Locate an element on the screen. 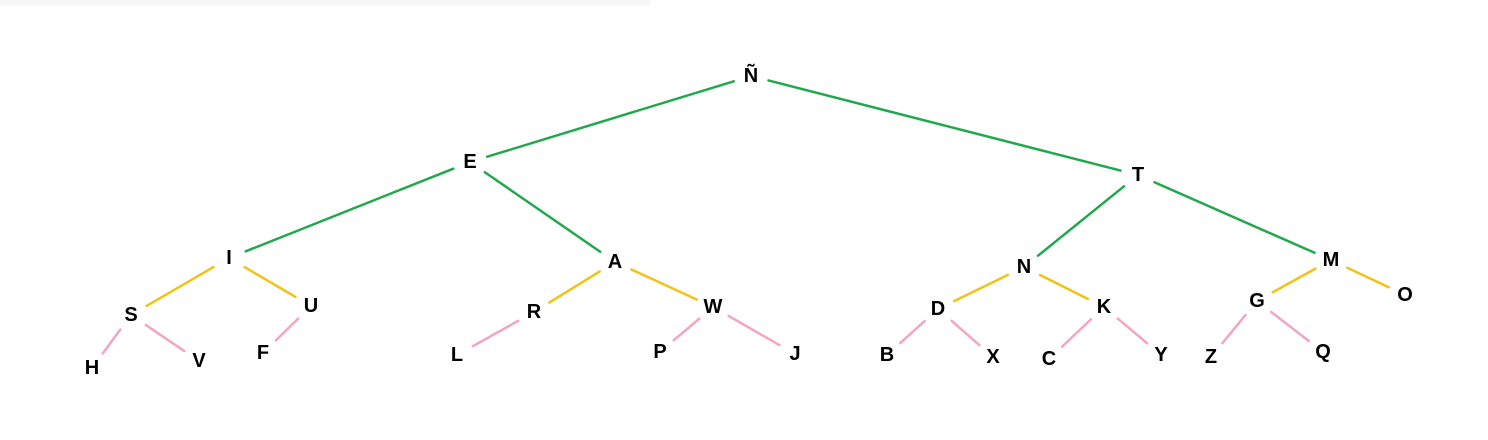 The image size is (1488, 440). edge-g-z is located at coordinates (1234, 329).